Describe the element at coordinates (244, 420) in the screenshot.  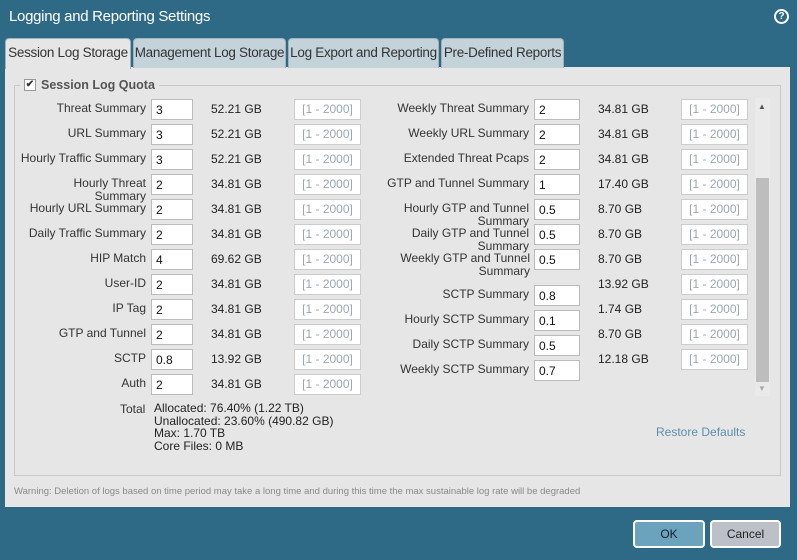
I see `unallocated-text: Unallocated: 23.60% (490.82 GB)` at that location.